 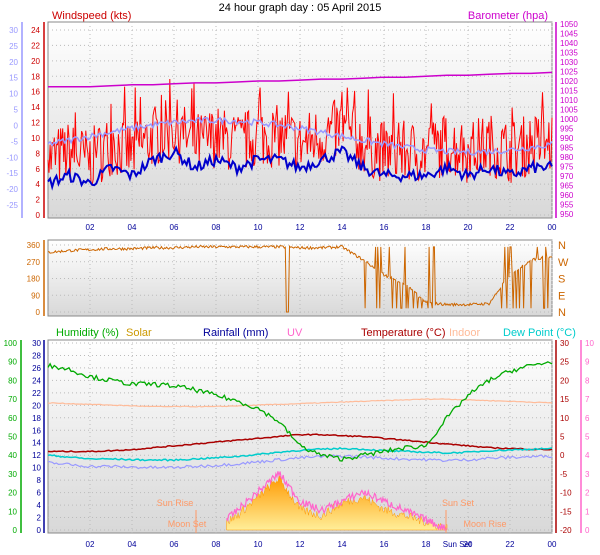 I want to click on panel2-series, so click(x=300, y=278).